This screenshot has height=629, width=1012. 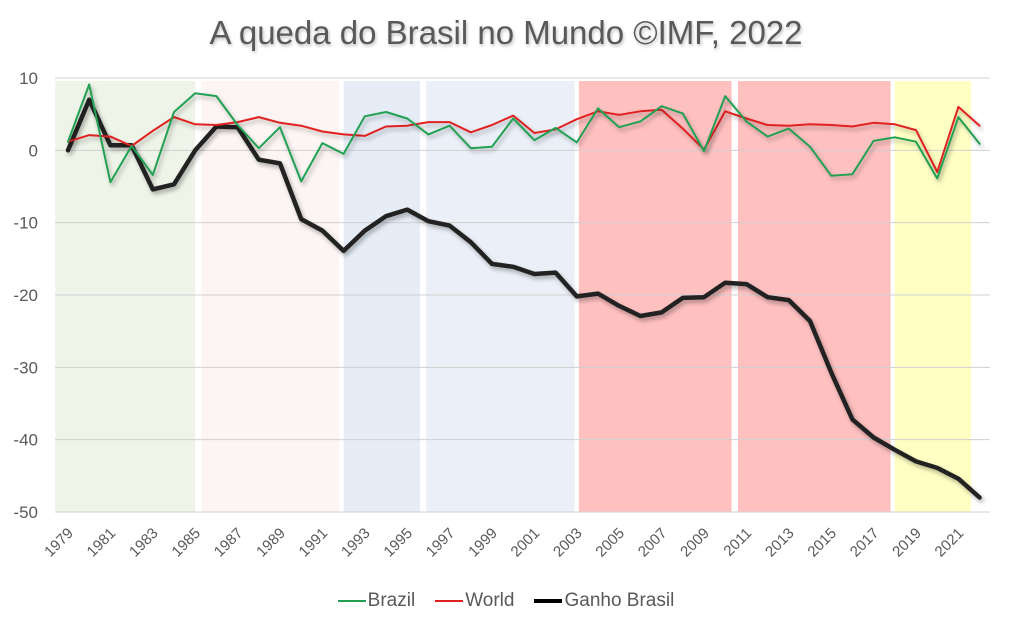 What do you see at coordinates (102, 543) in the screenshot?
I see `x-tick-label: 1981` at bounding box center [102, 543].